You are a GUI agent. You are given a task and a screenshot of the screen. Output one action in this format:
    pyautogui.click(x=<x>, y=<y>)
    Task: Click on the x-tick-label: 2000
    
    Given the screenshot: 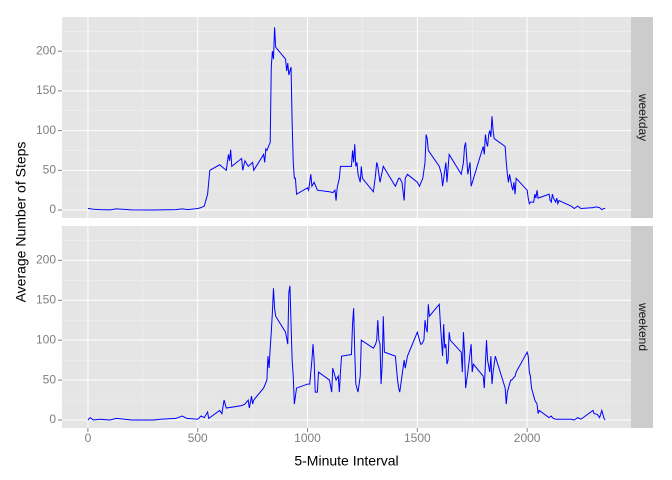 What is the action you would take?
    pyautogui.click(x=527, y=438)
    